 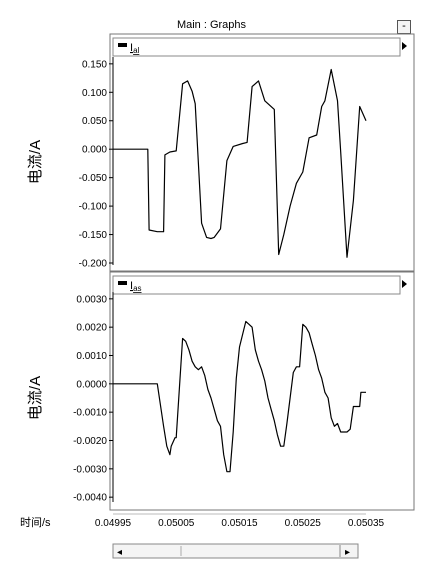 What do you see at coordinates (90, 469) in the screenshot?
I see `lower-y-tick-label: -0.0030` at bounding box center [90, 469].